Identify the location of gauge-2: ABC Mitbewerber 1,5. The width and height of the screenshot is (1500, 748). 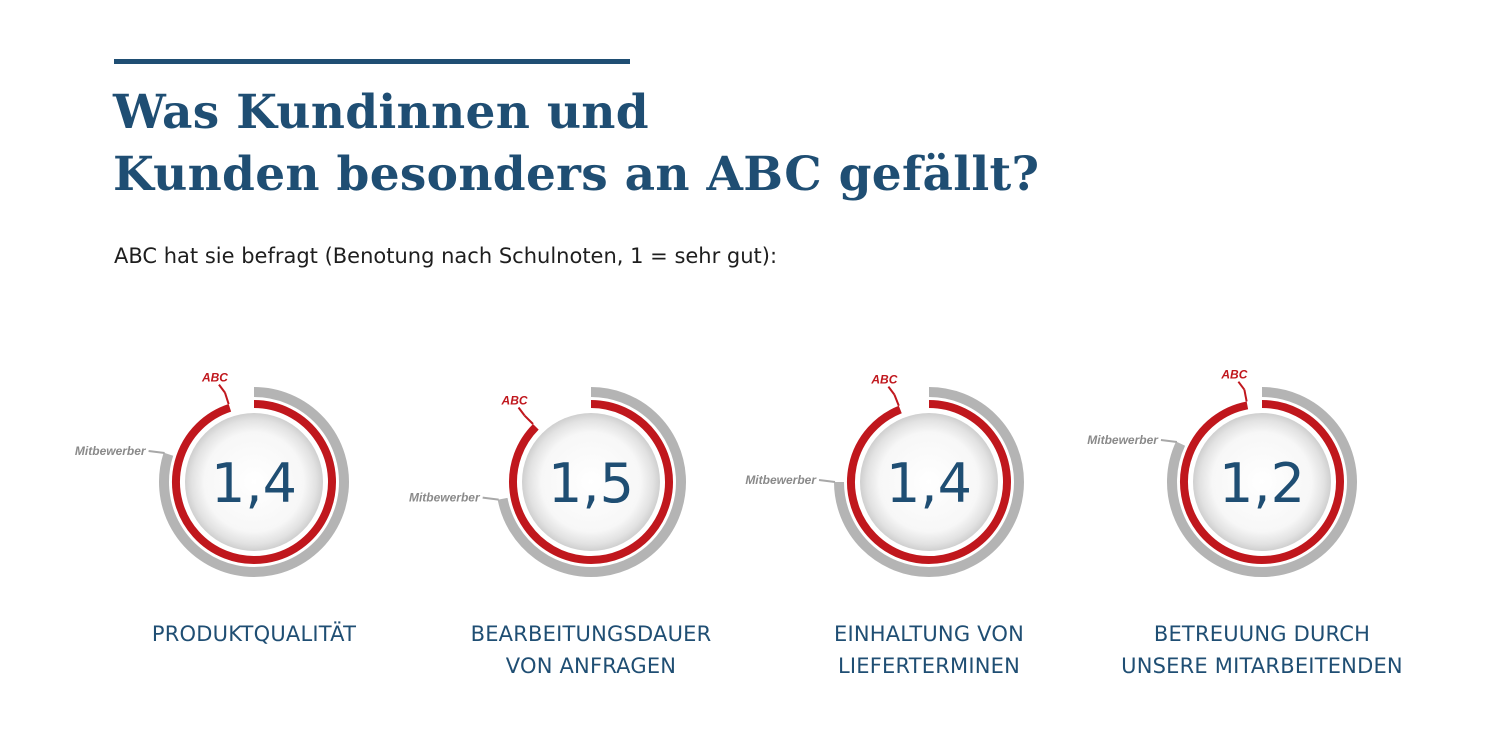
(547, 482).